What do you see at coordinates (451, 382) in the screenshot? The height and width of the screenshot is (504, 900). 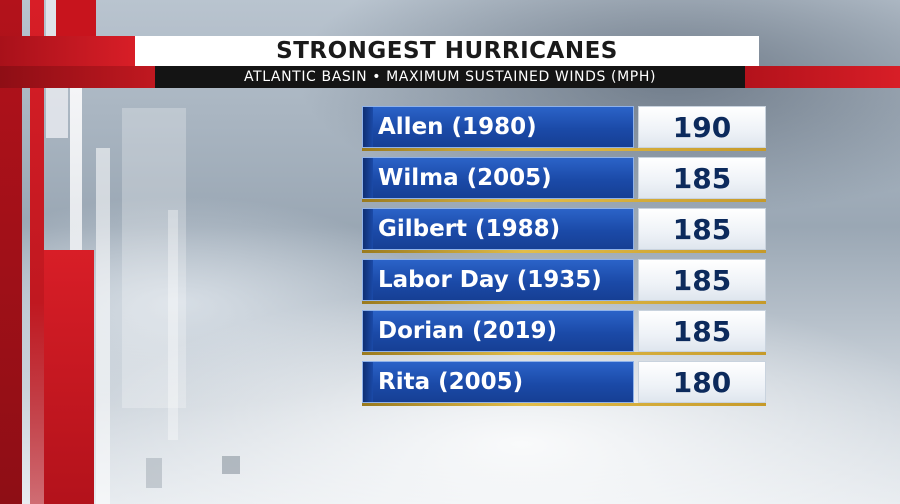 I see `hurricane-name: Rita (2005)` at bounding box center [451, 382].